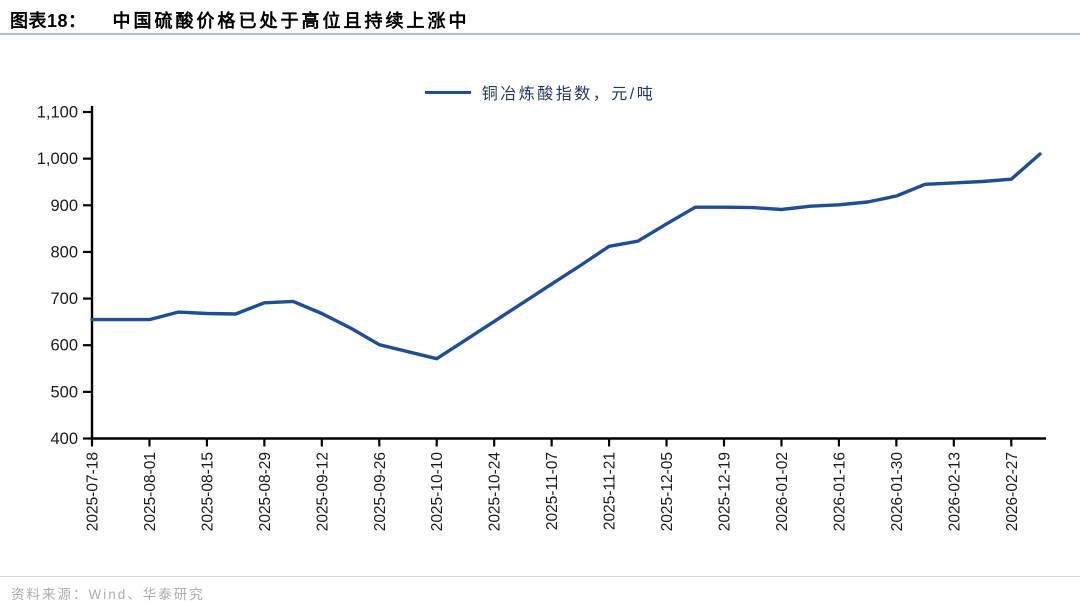  I want to click on x-tick-label: 2025-11-21, so click(610, 491).